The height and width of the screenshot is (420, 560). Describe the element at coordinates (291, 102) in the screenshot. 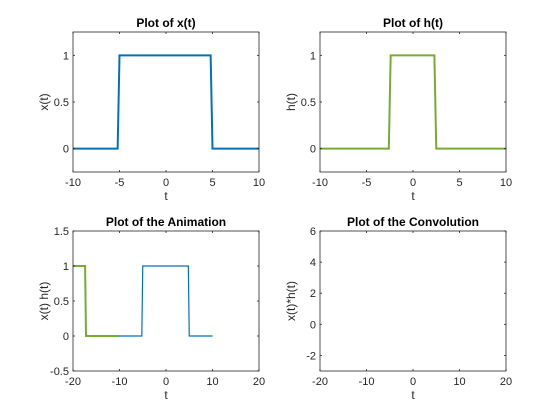

I see `y-axis-label: h(t)` at that location.